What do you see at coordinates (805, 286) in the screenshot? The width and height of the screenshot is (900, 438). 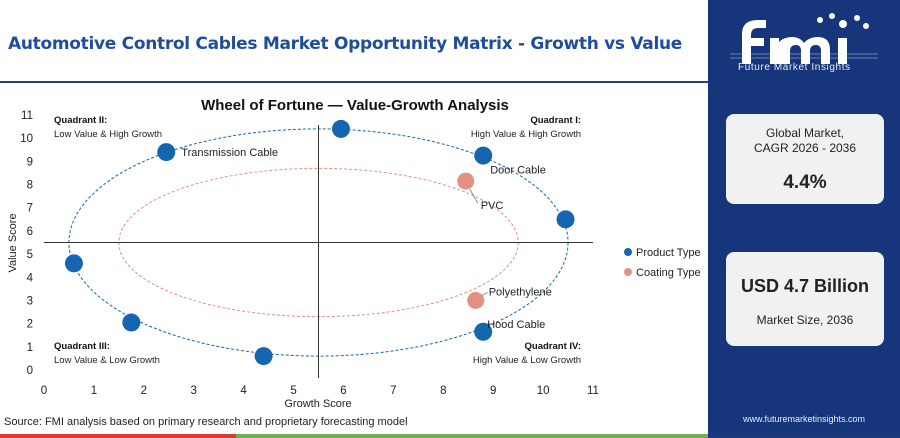 I see `market-size-value: USD 4.7 Billion` at bounding box center [805, 286].